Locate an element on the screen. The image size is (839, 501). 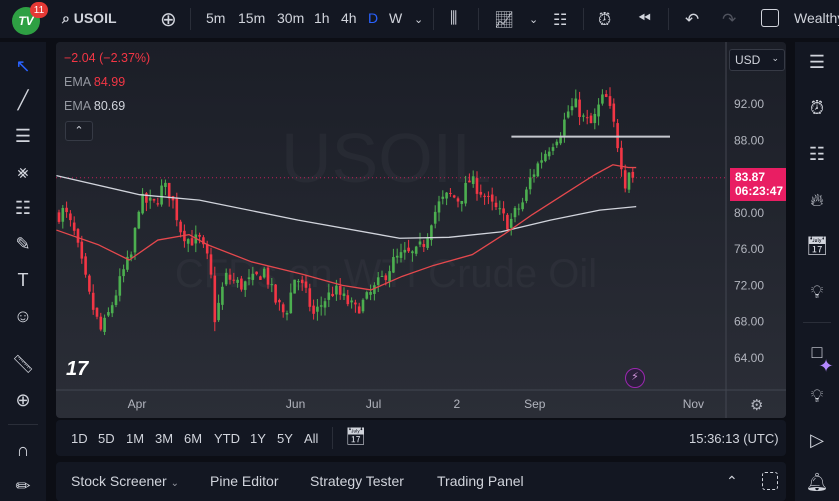
zoom-in-icon: ⊕ is located at coordinates (23, 400).